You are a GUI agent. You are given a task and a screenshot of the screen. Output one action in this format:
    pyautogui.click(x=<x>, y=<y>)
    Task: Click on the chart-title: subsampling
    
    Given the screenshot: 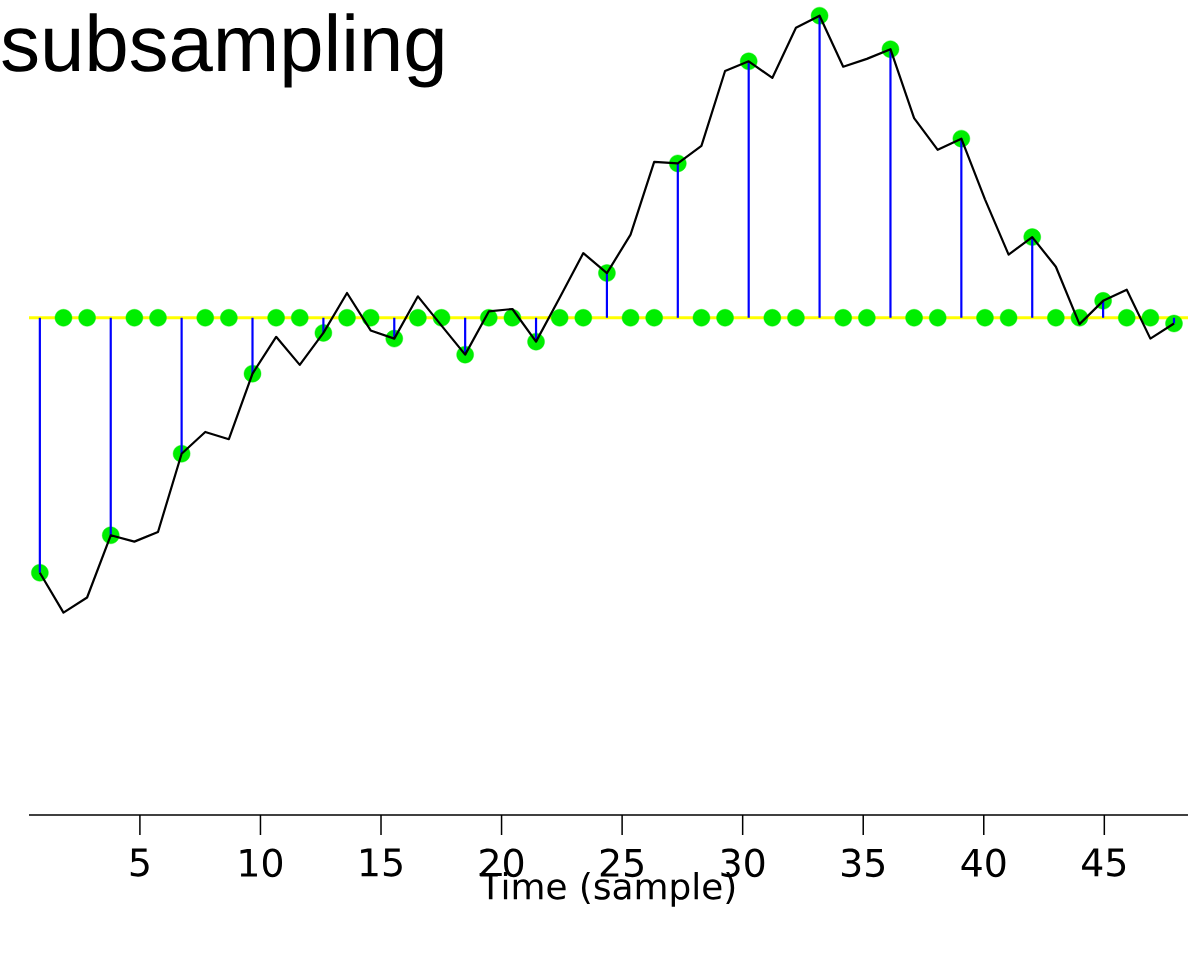 What is the action you would take?
    pyautogui.click(x=222, y=50)
    